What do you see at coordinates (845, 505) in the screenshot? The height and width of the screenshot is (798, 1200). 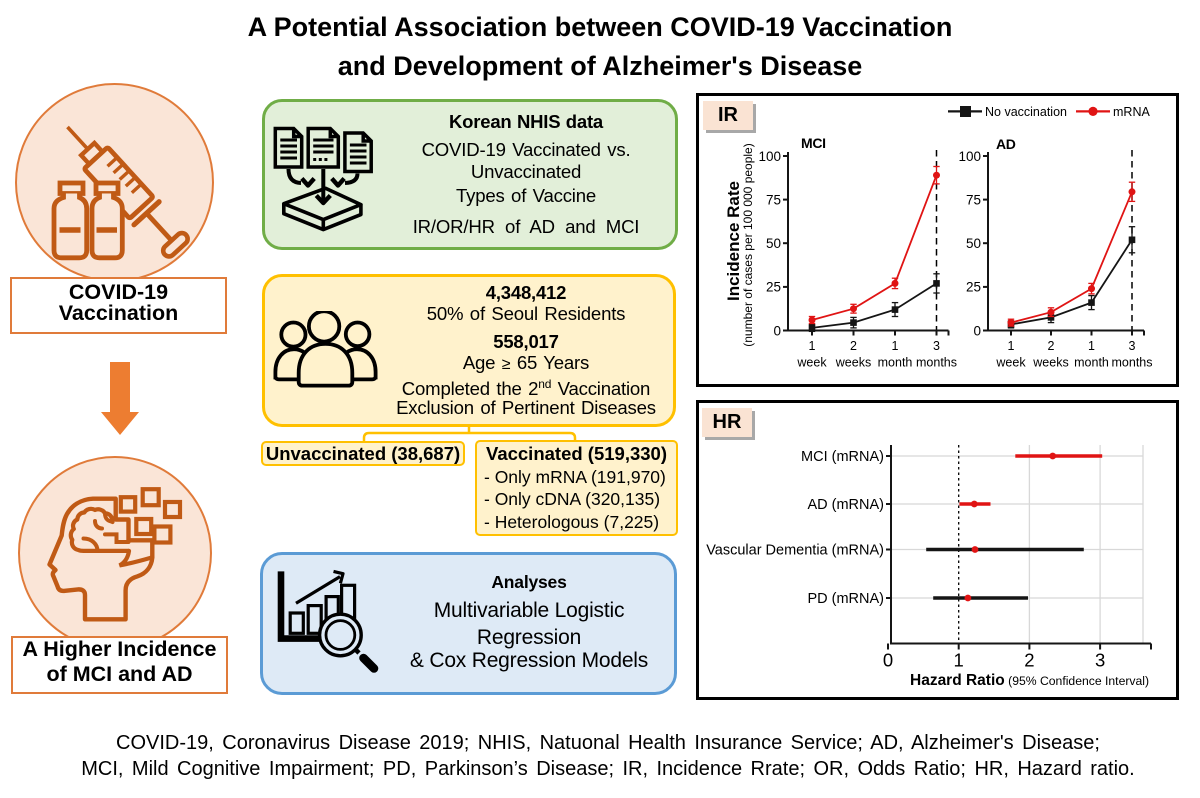 I see `svg-text: AD (mRNA)` at bounding box center [845, 505].